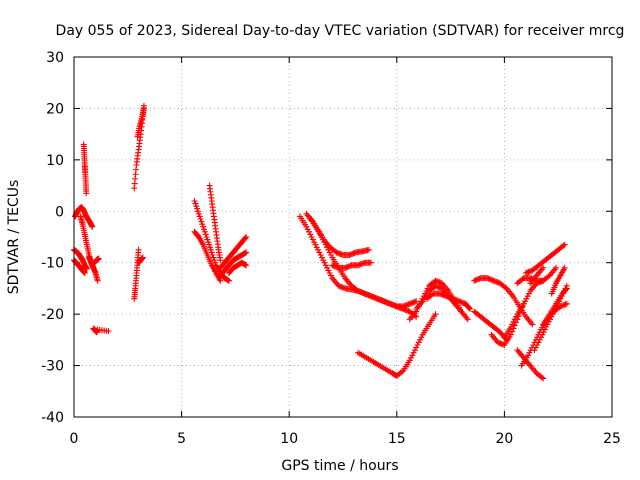  Describe the element at coordinates (74, 439) in the screenshot. I see `x-tick-label: 0` at that location.